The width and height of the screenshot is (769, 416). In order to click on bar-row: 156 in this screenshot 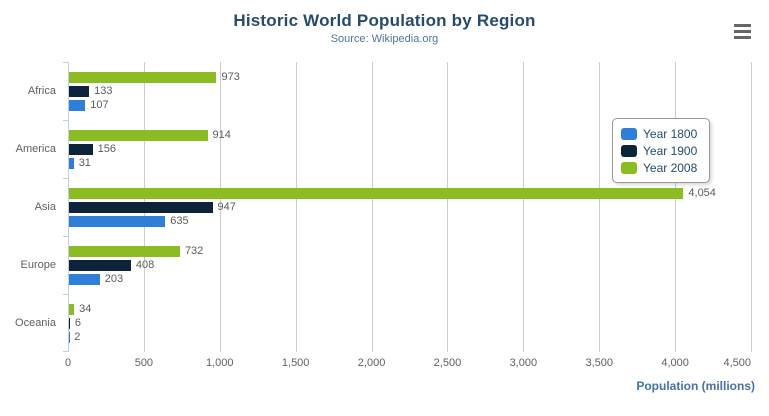, I will do `click(410, 149)`.